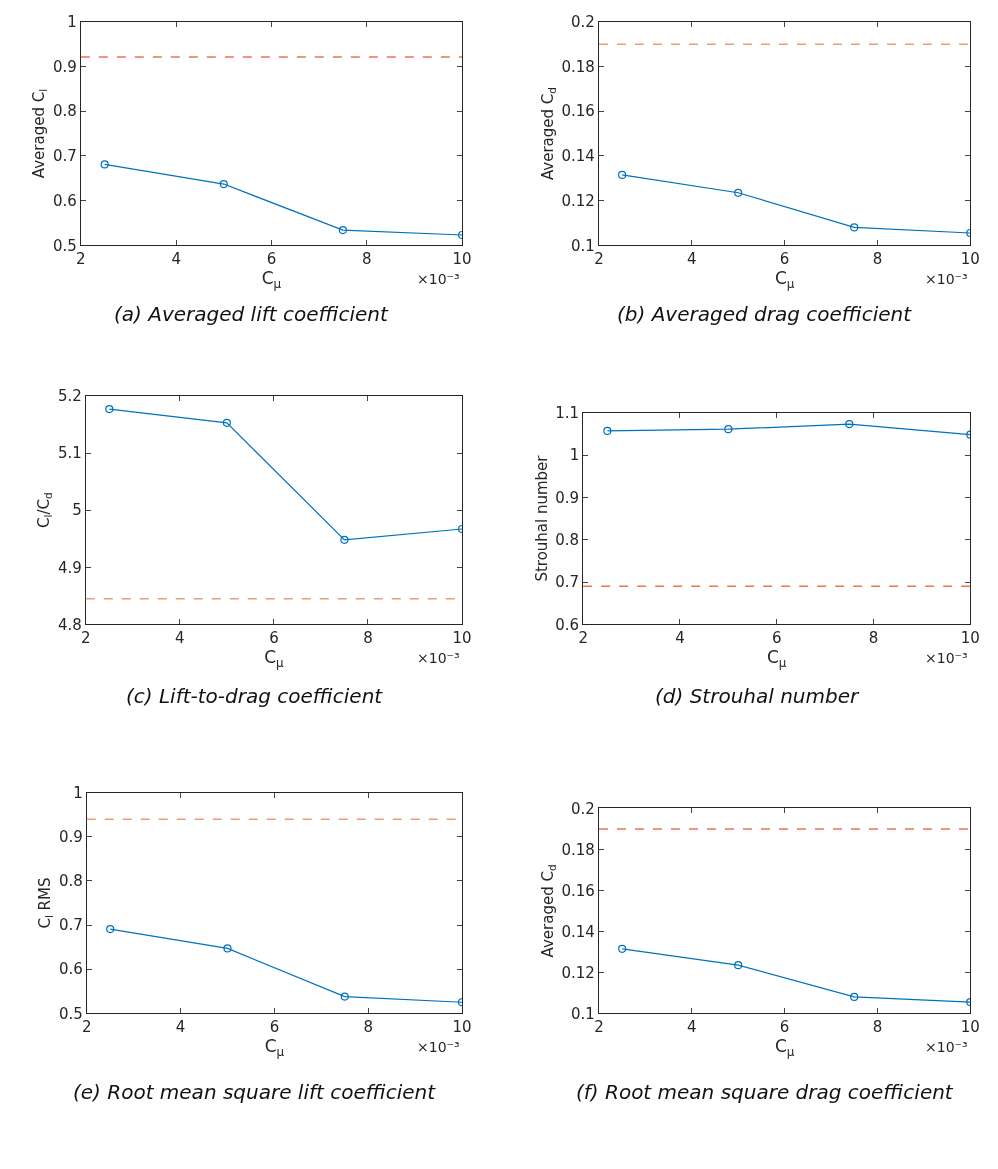  What do you see at coordinates (567, 412) in the screenshot?
I see `y-tick-label: 1.1` at bounding box center [567, 412].